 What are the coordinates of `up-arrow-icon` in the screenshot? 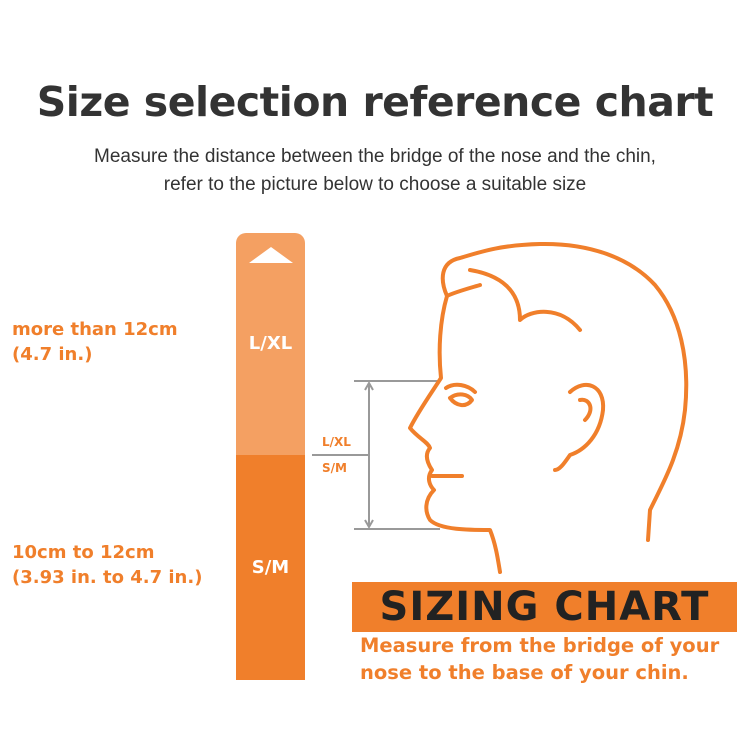 It's located at (271, 255).